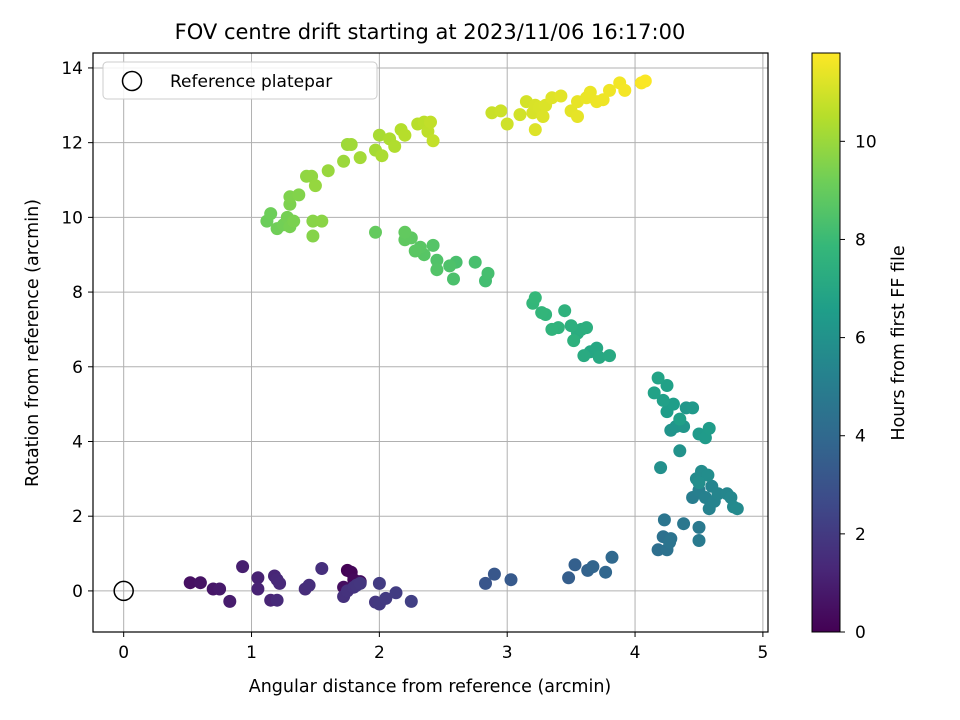 The image size is (960, 720). What do you see at coordinates (77, 330) in the screenshot?
I see `y-axis-ticks: 0 2 4 6 8 10 12 14` at bounding box center [77, 330].